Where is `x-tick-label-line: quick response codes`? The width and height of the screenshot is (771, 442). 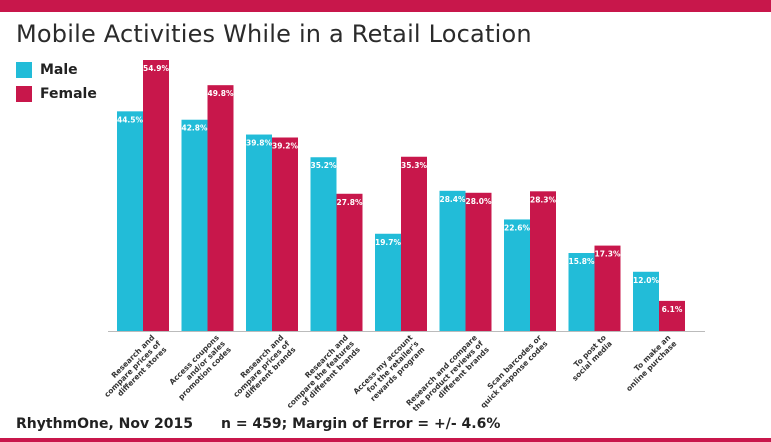 x-tick-label-line: quick response codes is located at coordinates (514, 374).